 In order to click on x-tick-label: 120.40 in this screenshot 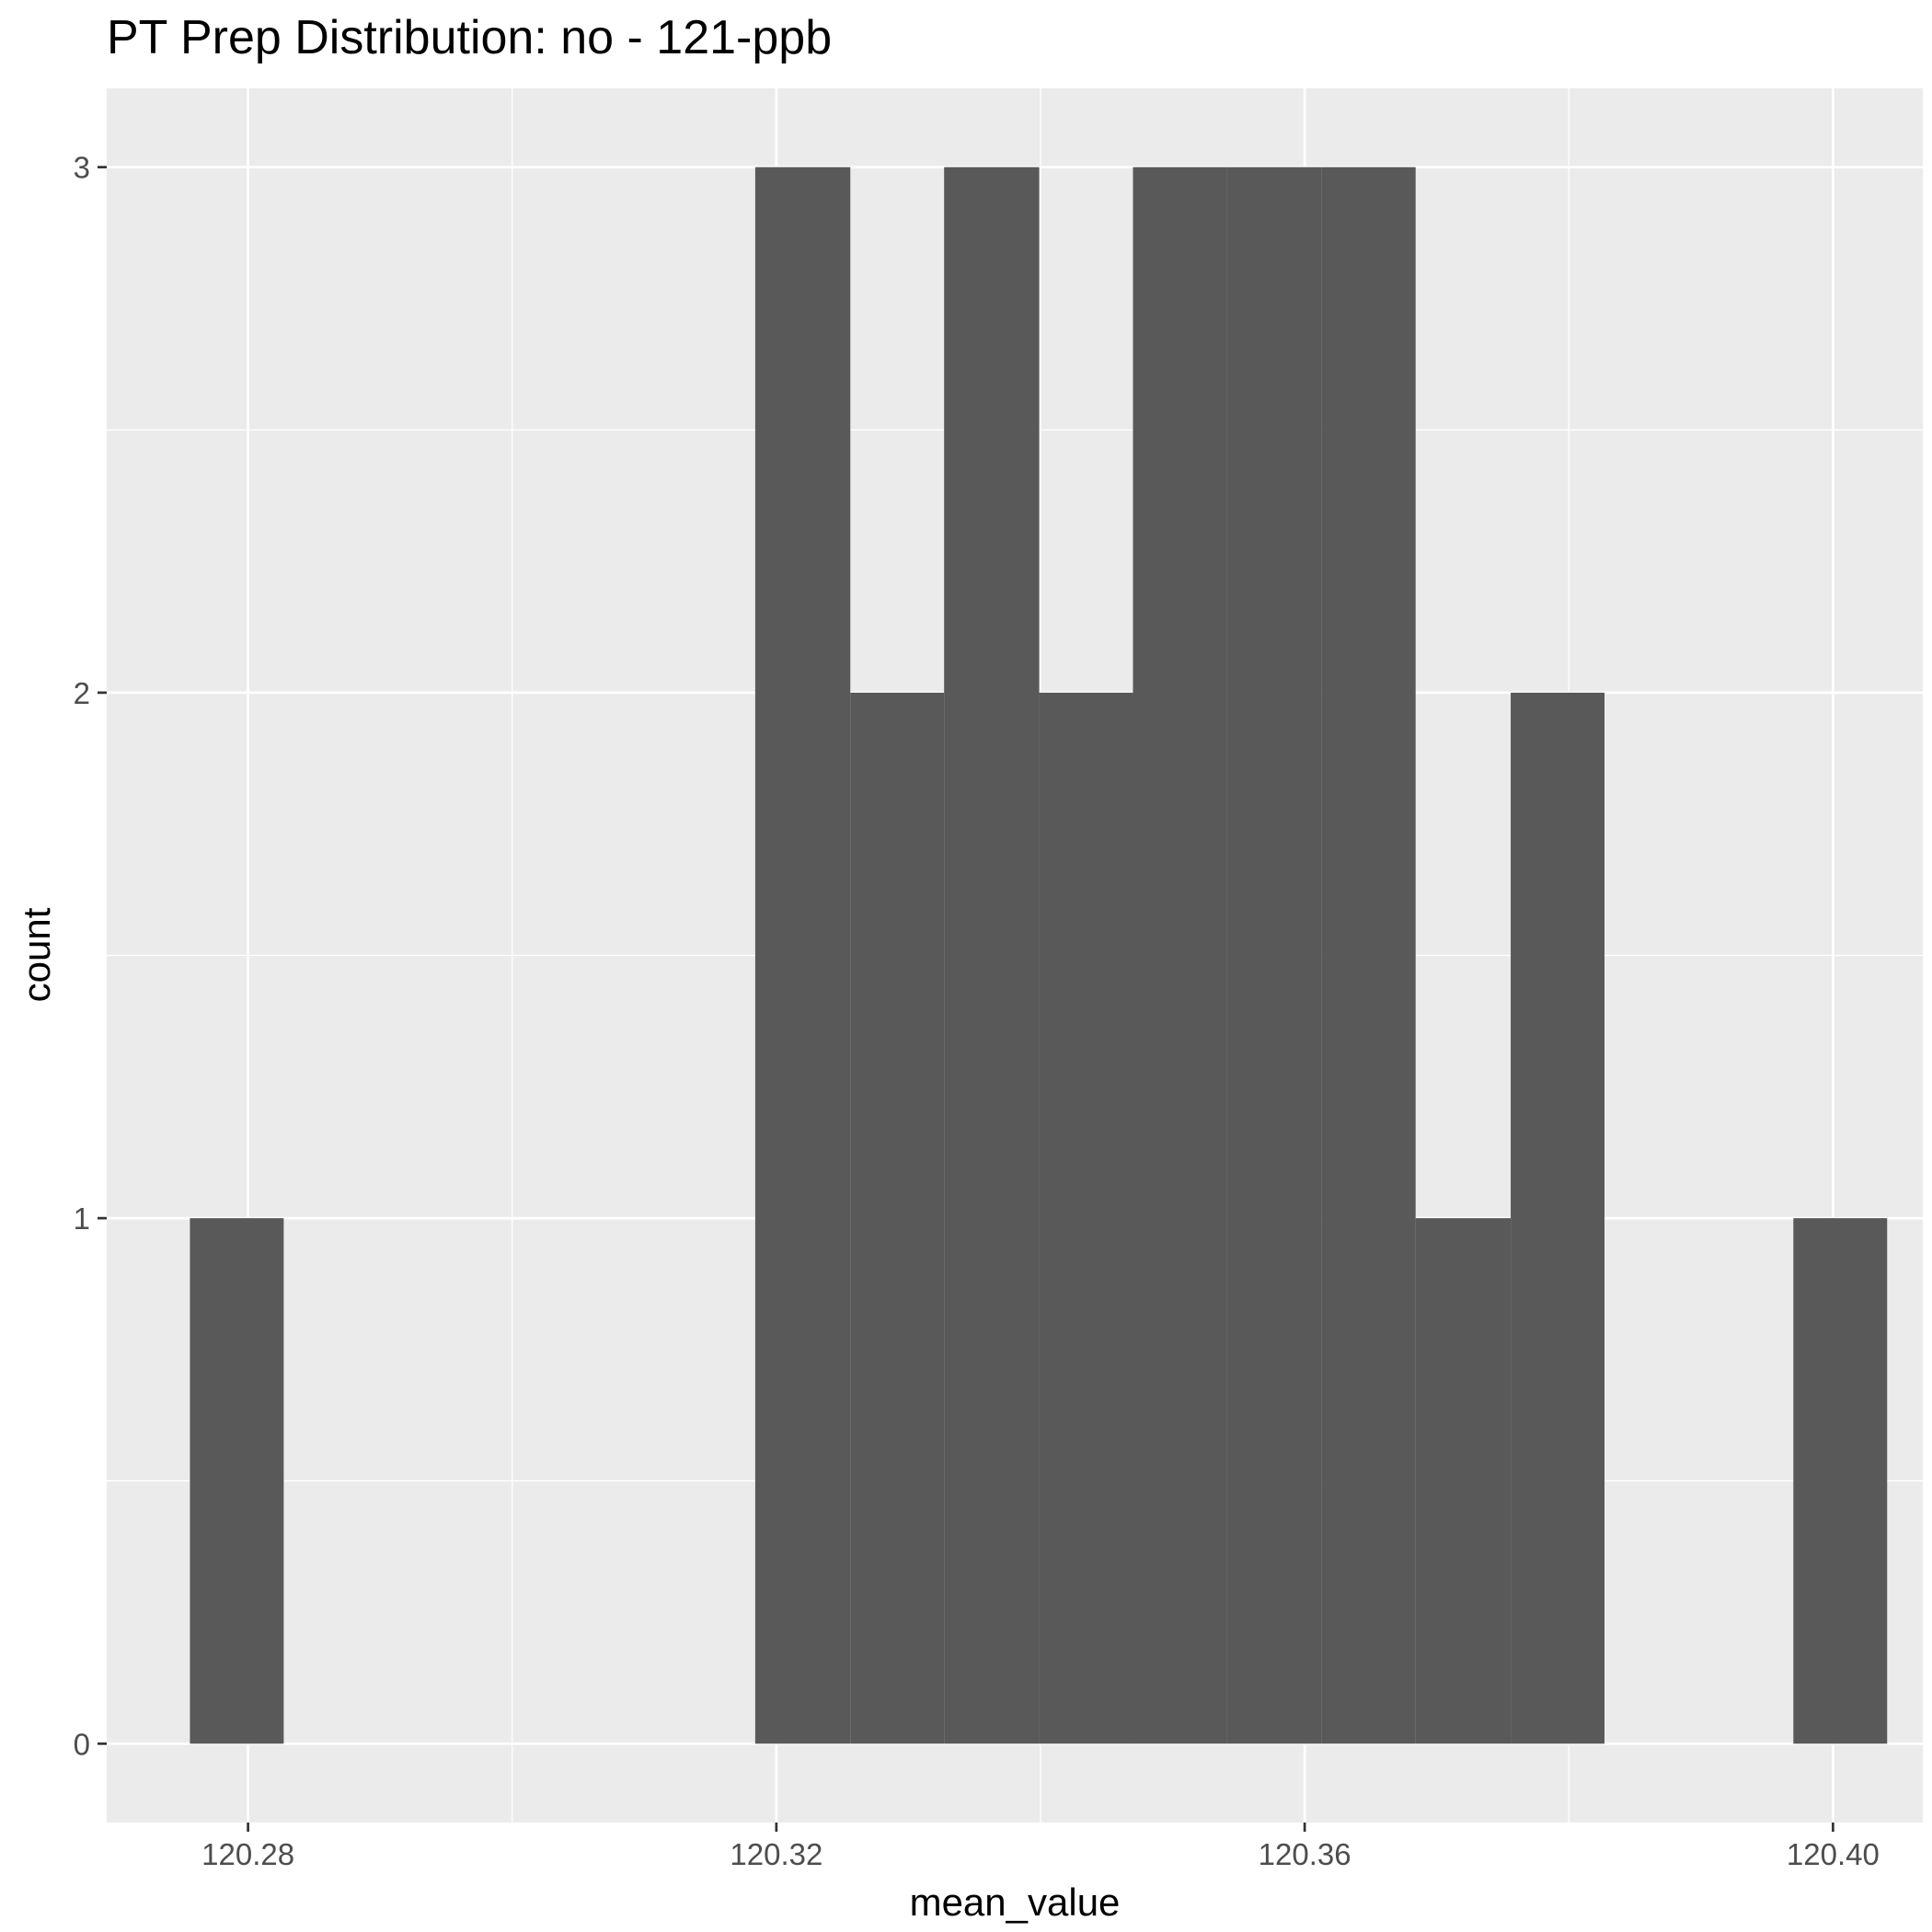, I will do `click(1833, 1854)`.